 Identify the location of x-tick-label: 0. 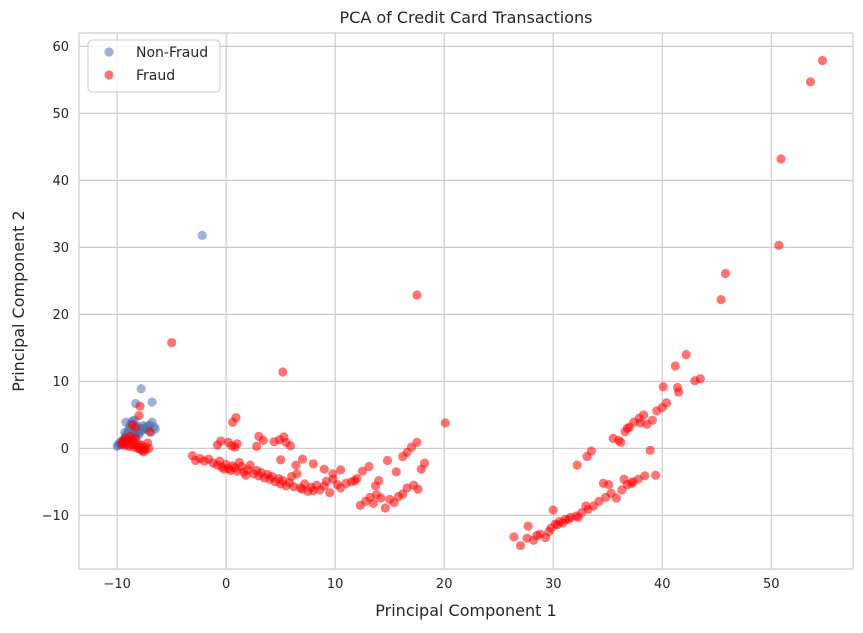
(226, 584).